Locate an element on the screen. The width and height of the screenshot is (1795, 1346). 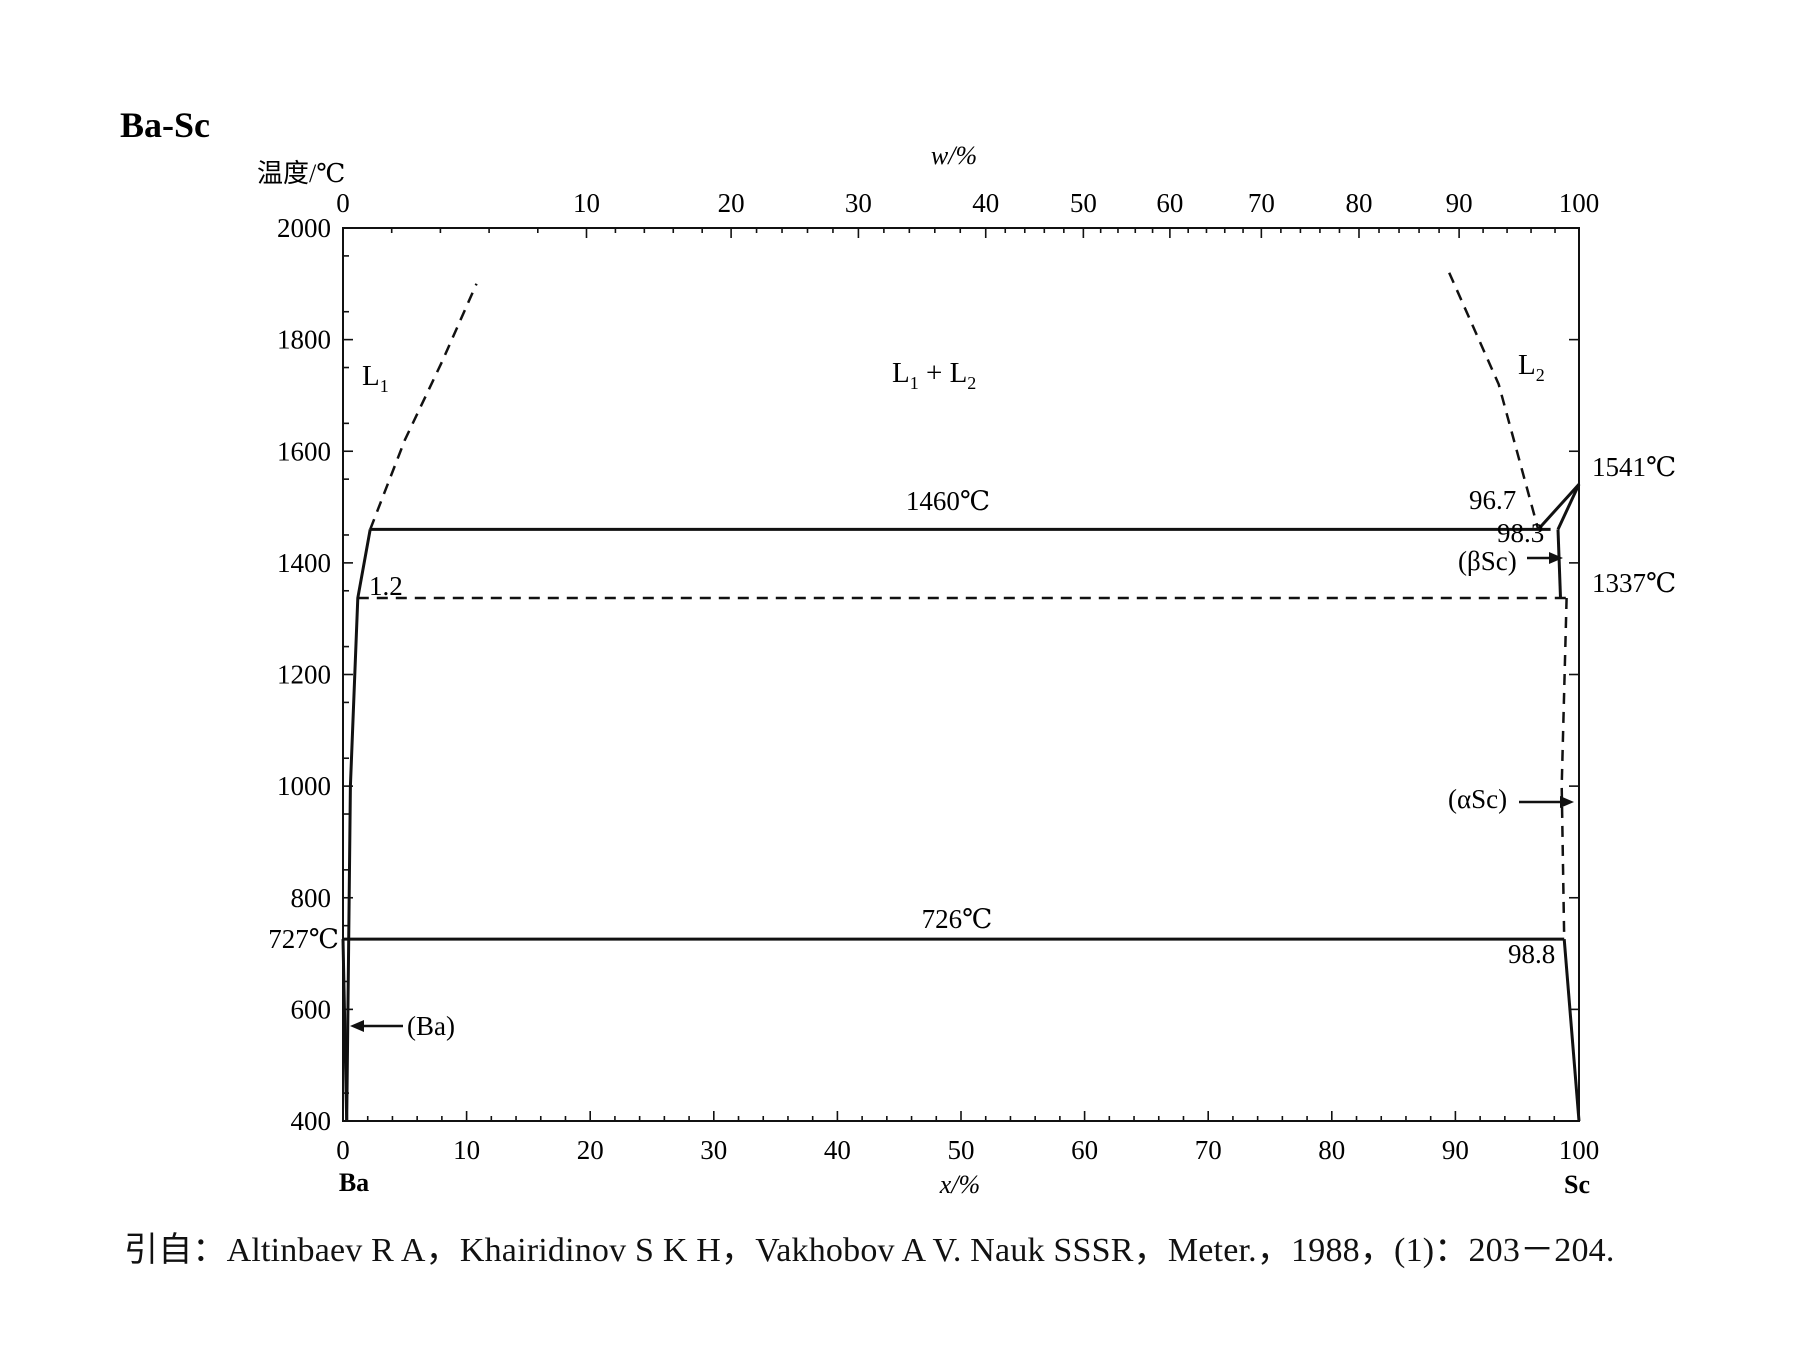
curve-alphaSc-solid is located at coordinates (1571, 1030).